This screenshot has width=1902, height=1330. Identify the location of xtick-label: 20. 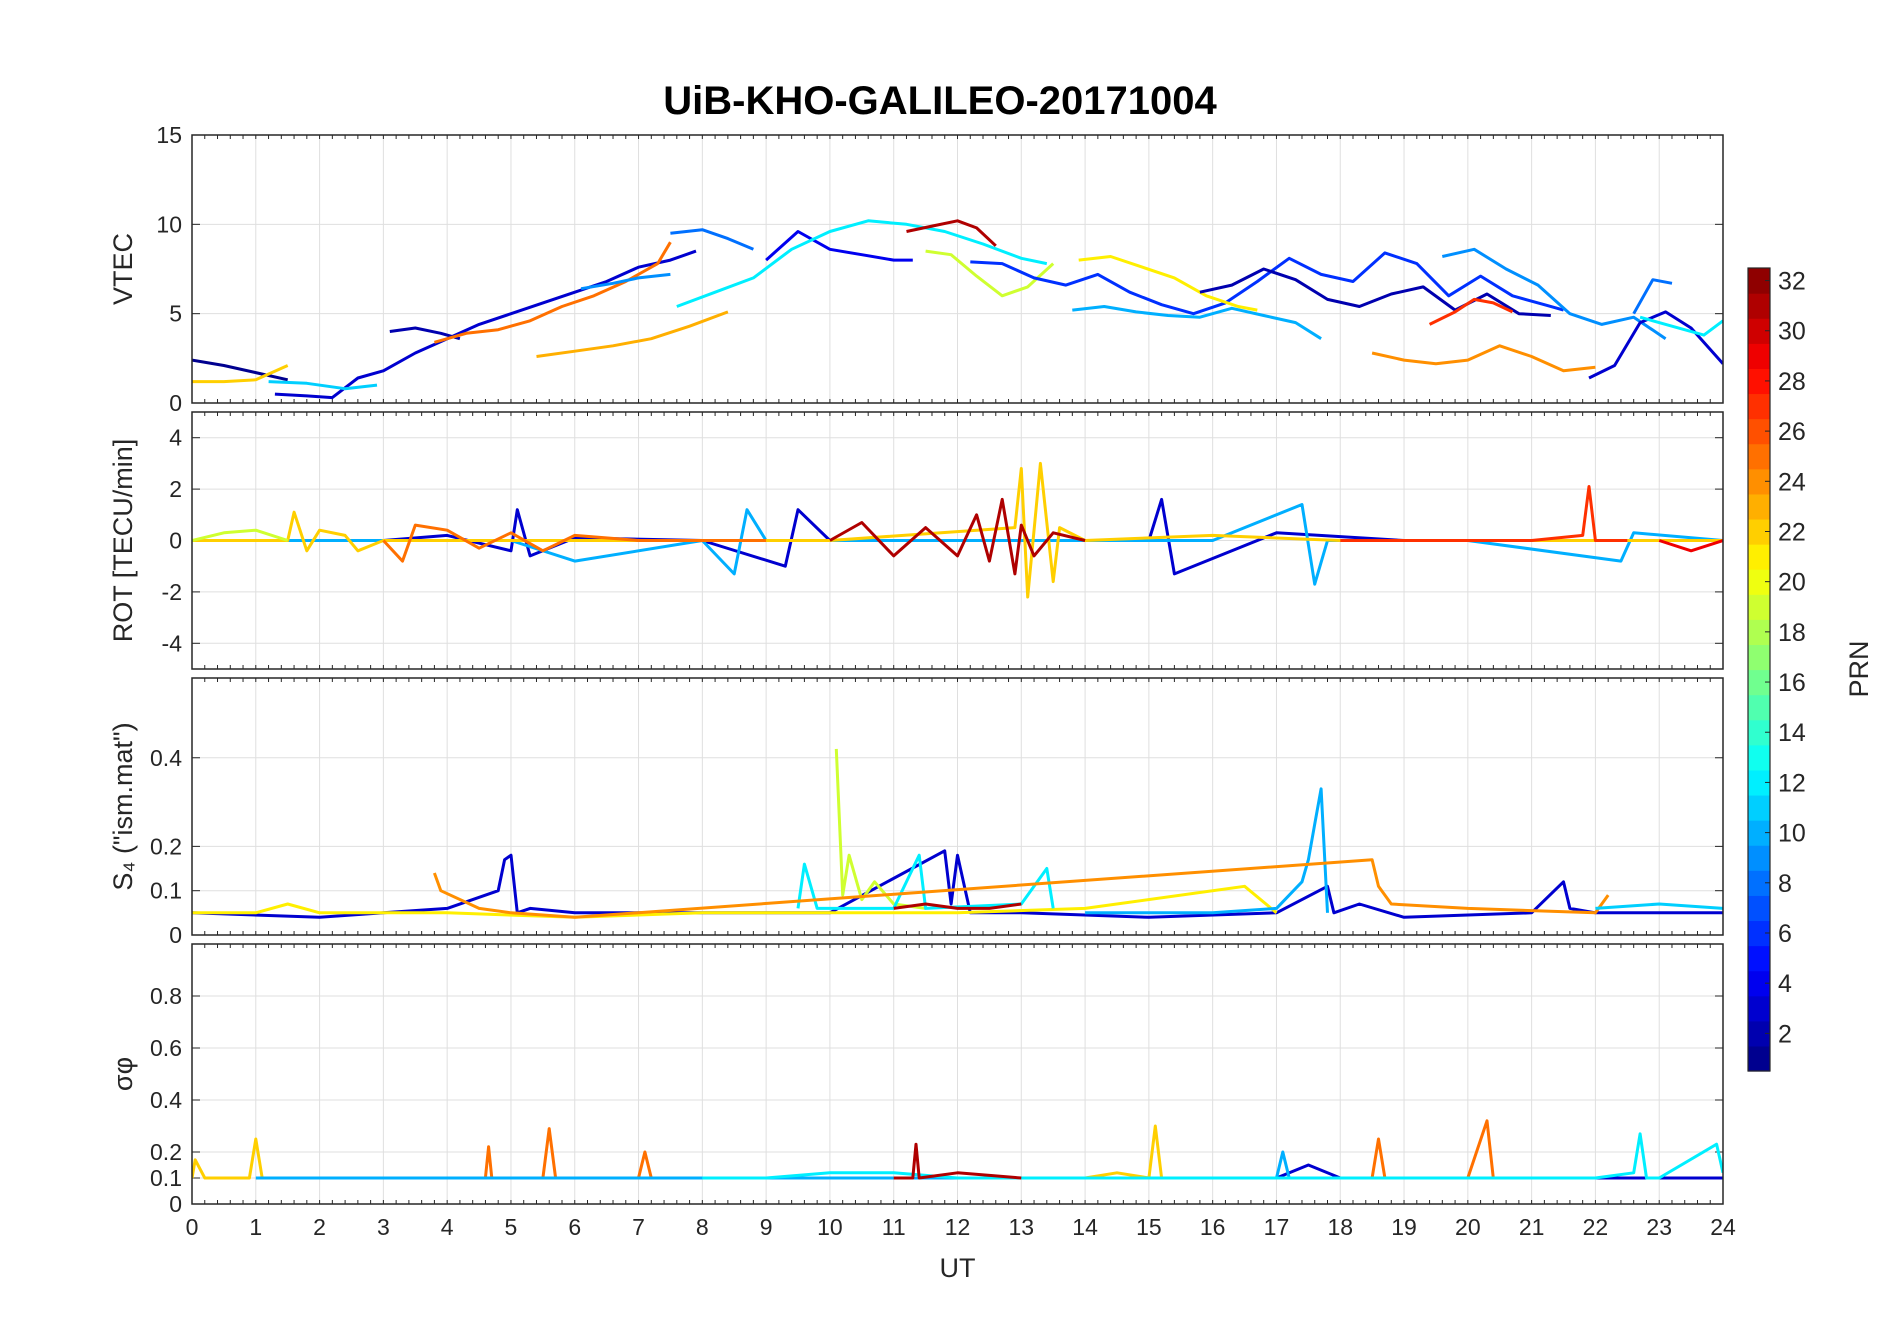
(1468, 1227).